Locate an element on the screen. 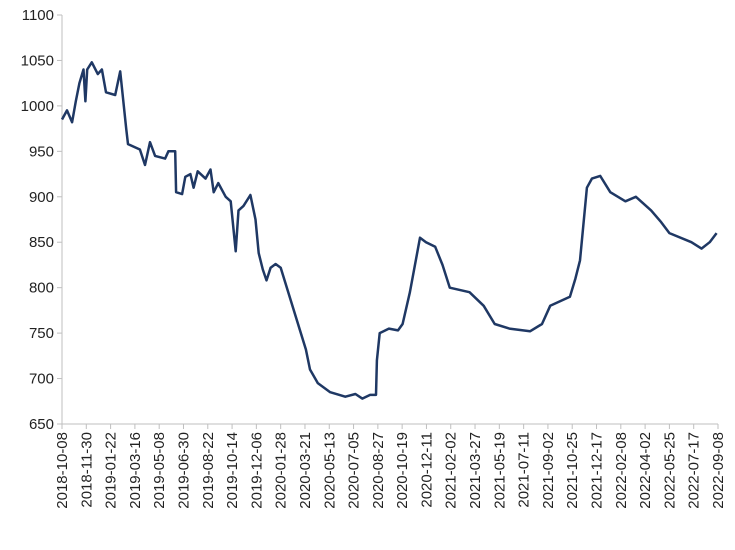 The width and height of the screenshot is (735, 550). y-tick-label: 950 is located at coordinates (41, 151).